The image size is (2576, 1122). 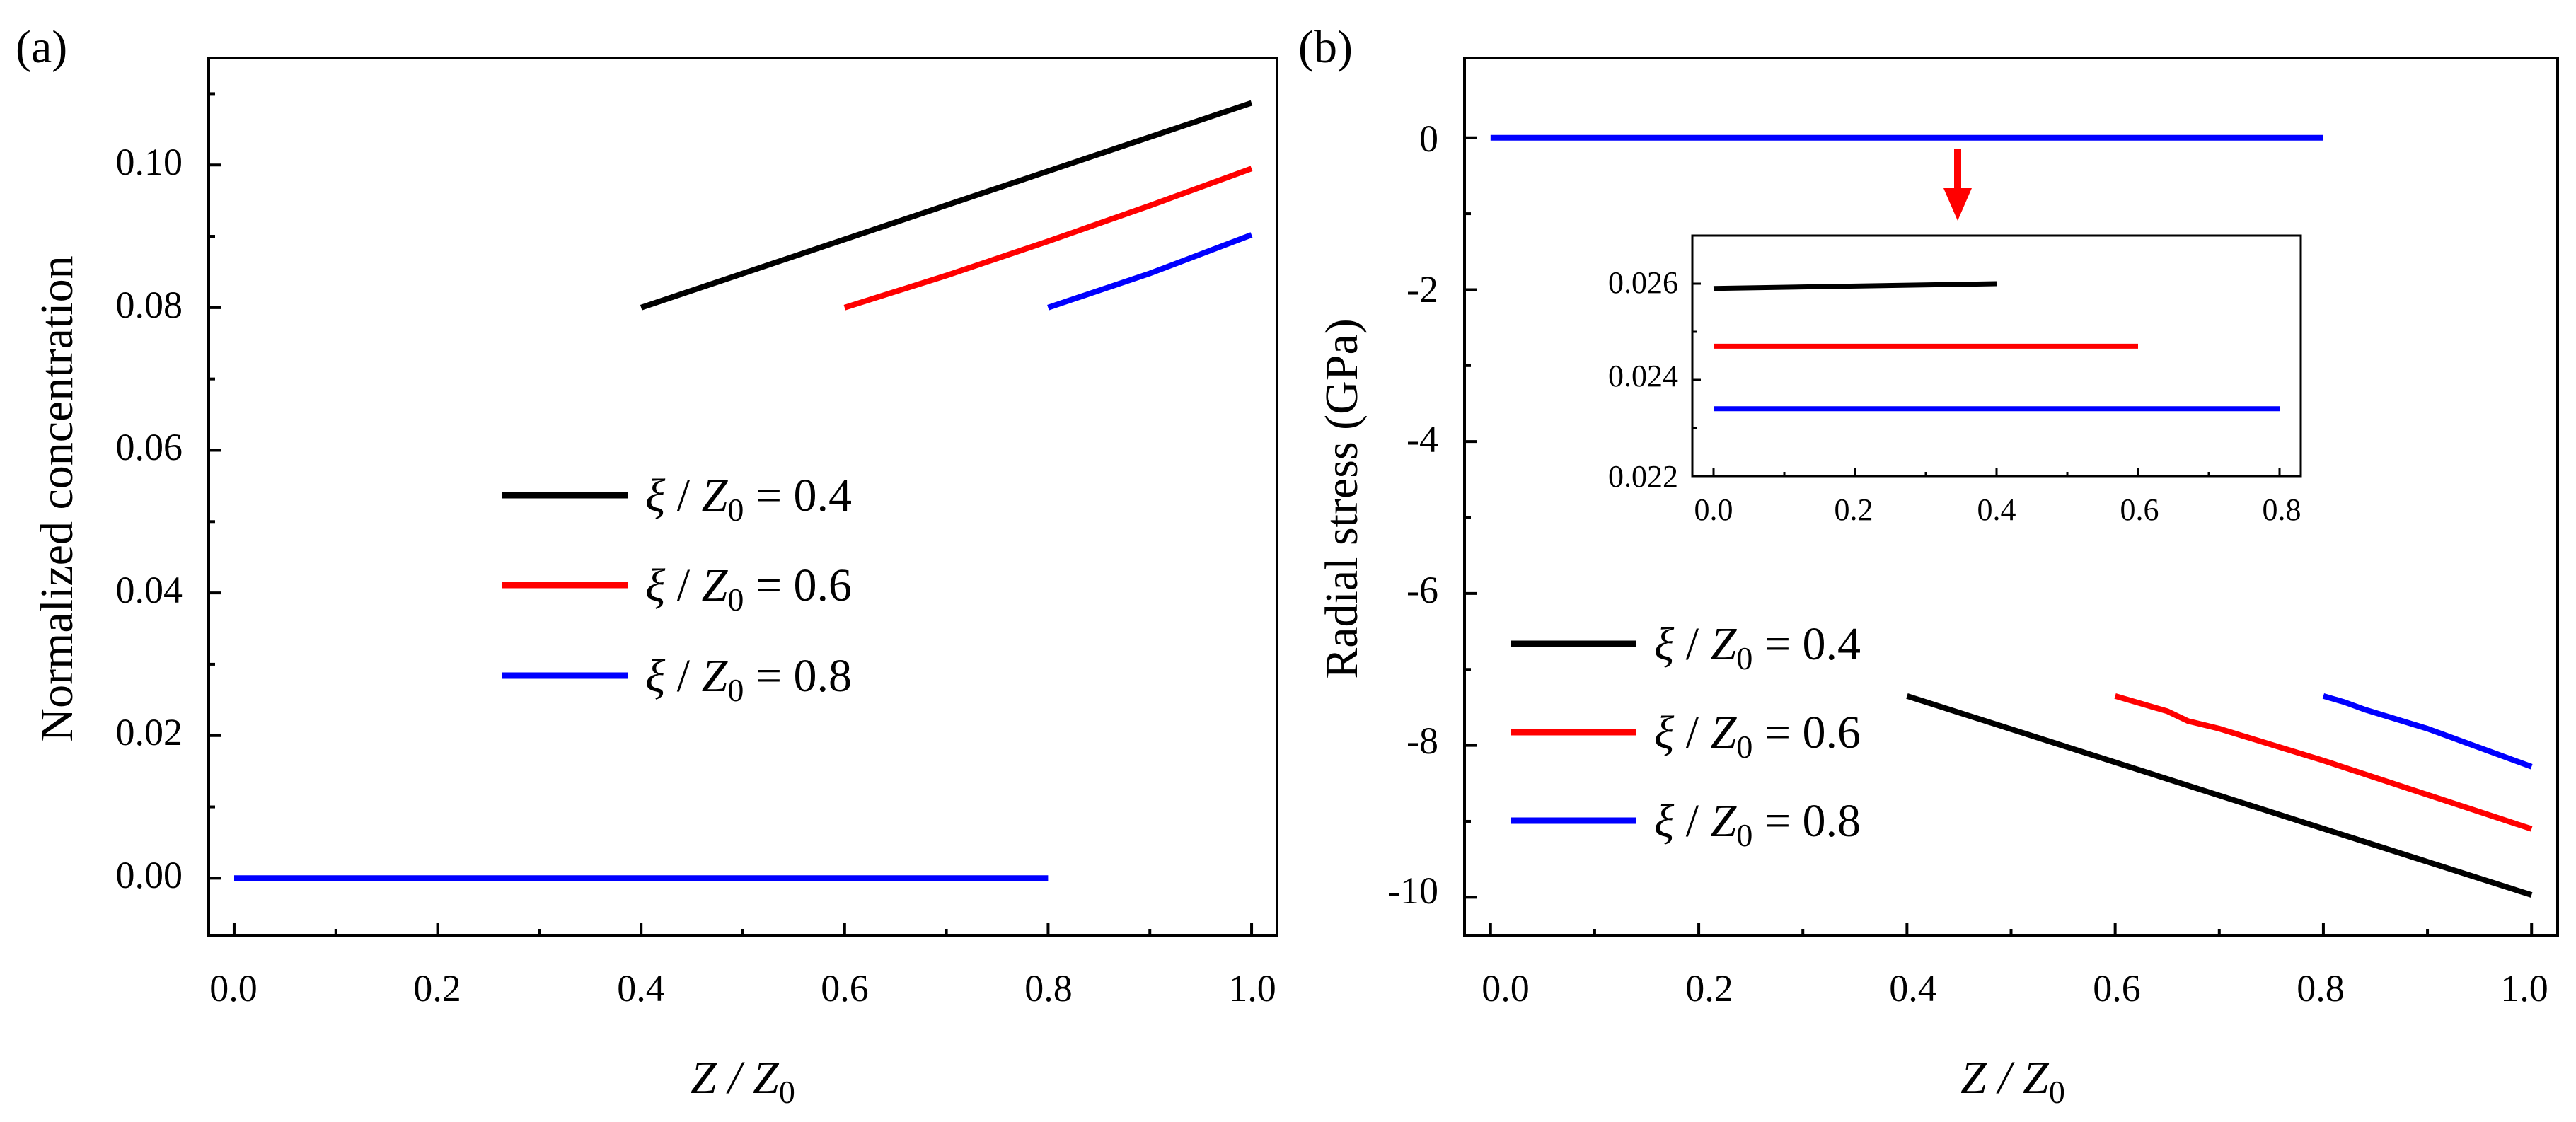 I want to click on b-xtick-5: 1.0, so click(x=2524, y=988).